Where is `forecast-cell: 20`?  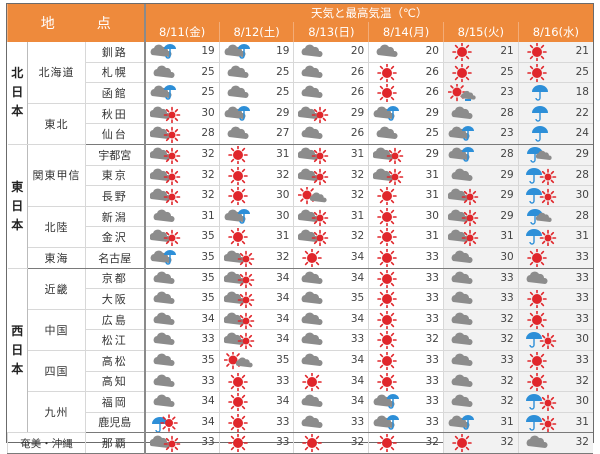 forecast-cell: 20 is located at coordinates (406, 52).